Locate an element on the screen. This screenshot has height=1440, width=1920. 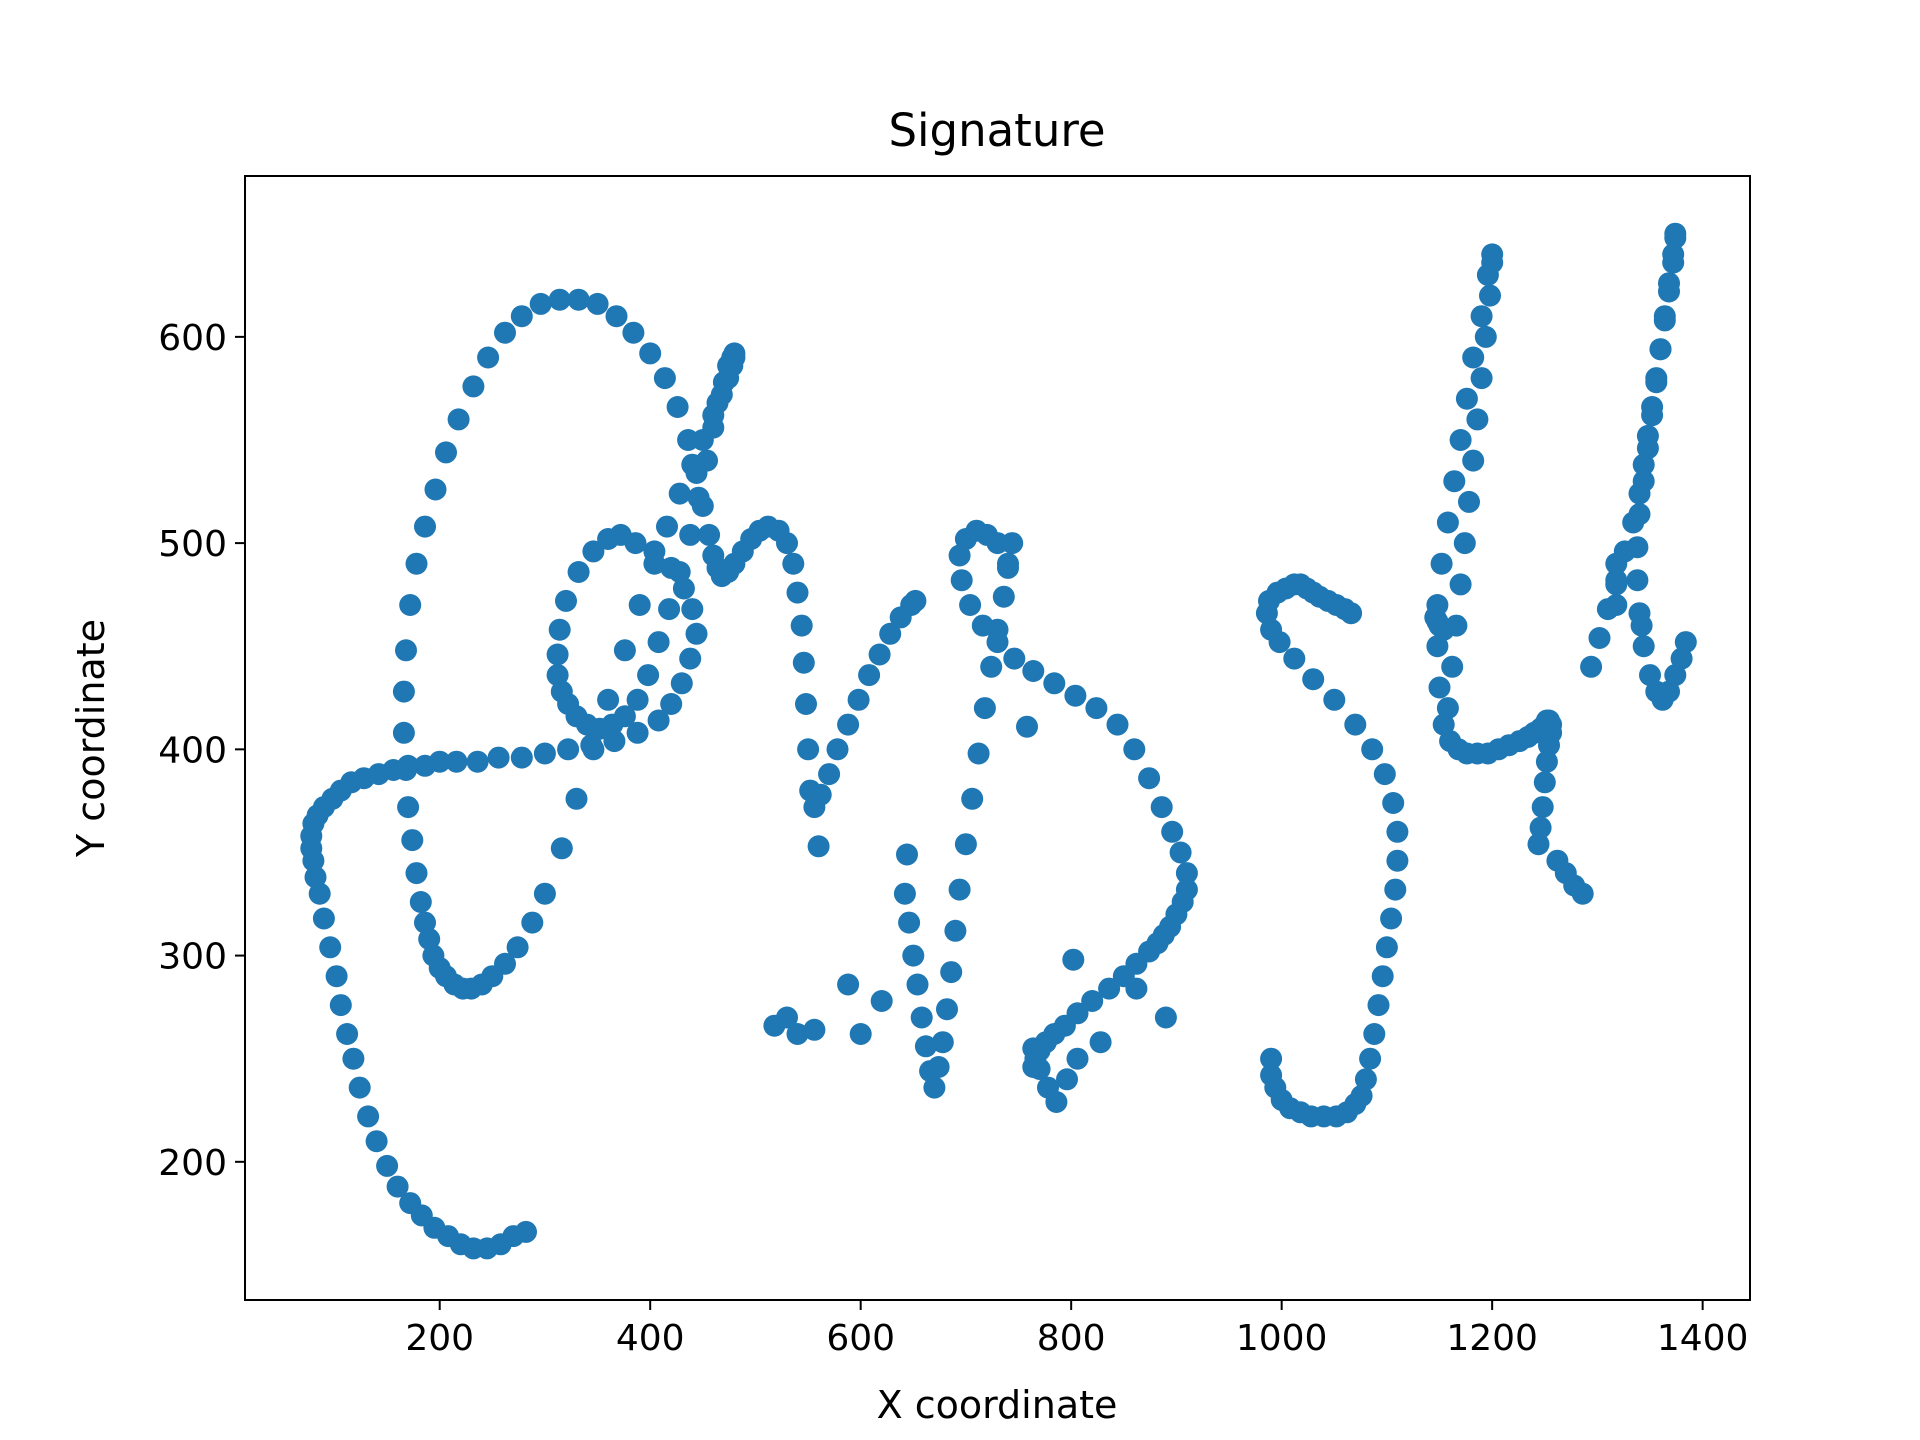
y-axis-label: Y coordinate is located at coordinates (91, 738).